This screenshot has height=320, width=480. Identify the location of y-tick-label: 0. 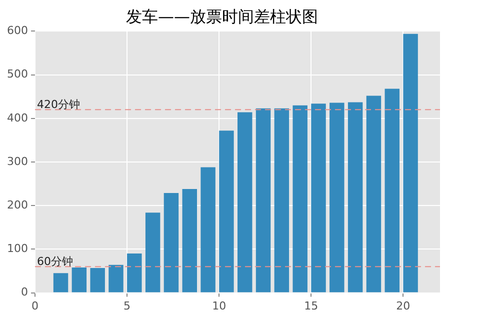
(24, 292).